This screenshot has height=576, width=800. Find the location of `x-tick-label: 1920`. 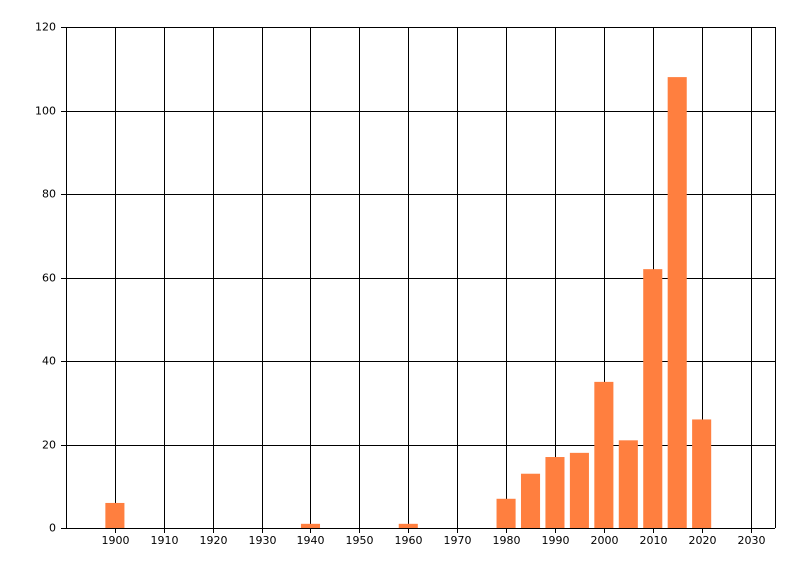

x-tick-label: 1920 is located at coordinates (214, 540).